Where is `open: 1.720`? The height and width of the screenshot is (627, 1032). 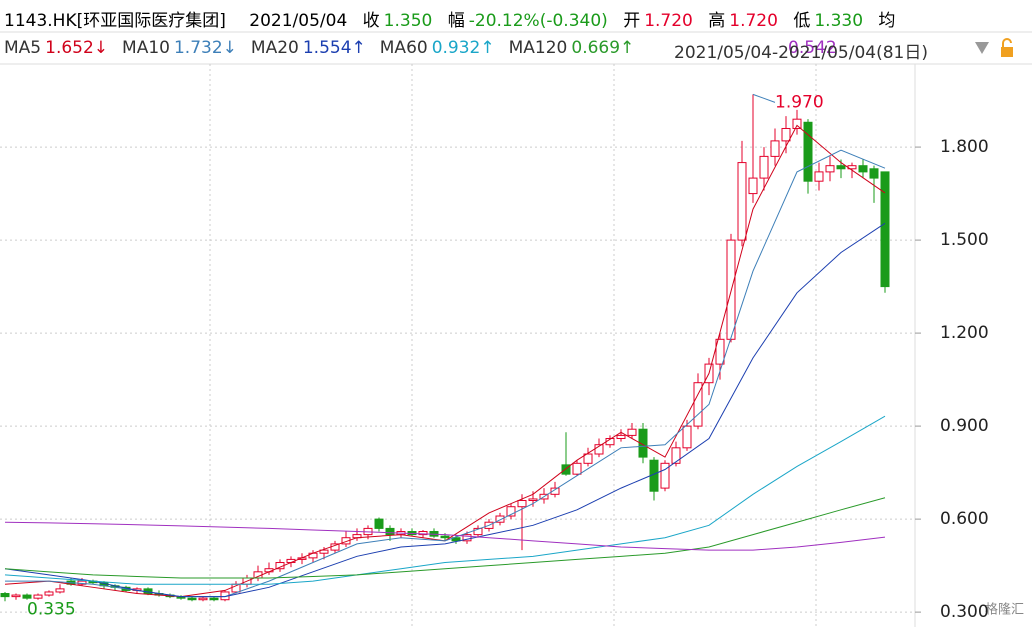
open: 1.720 is located at coordinates (668, 21).